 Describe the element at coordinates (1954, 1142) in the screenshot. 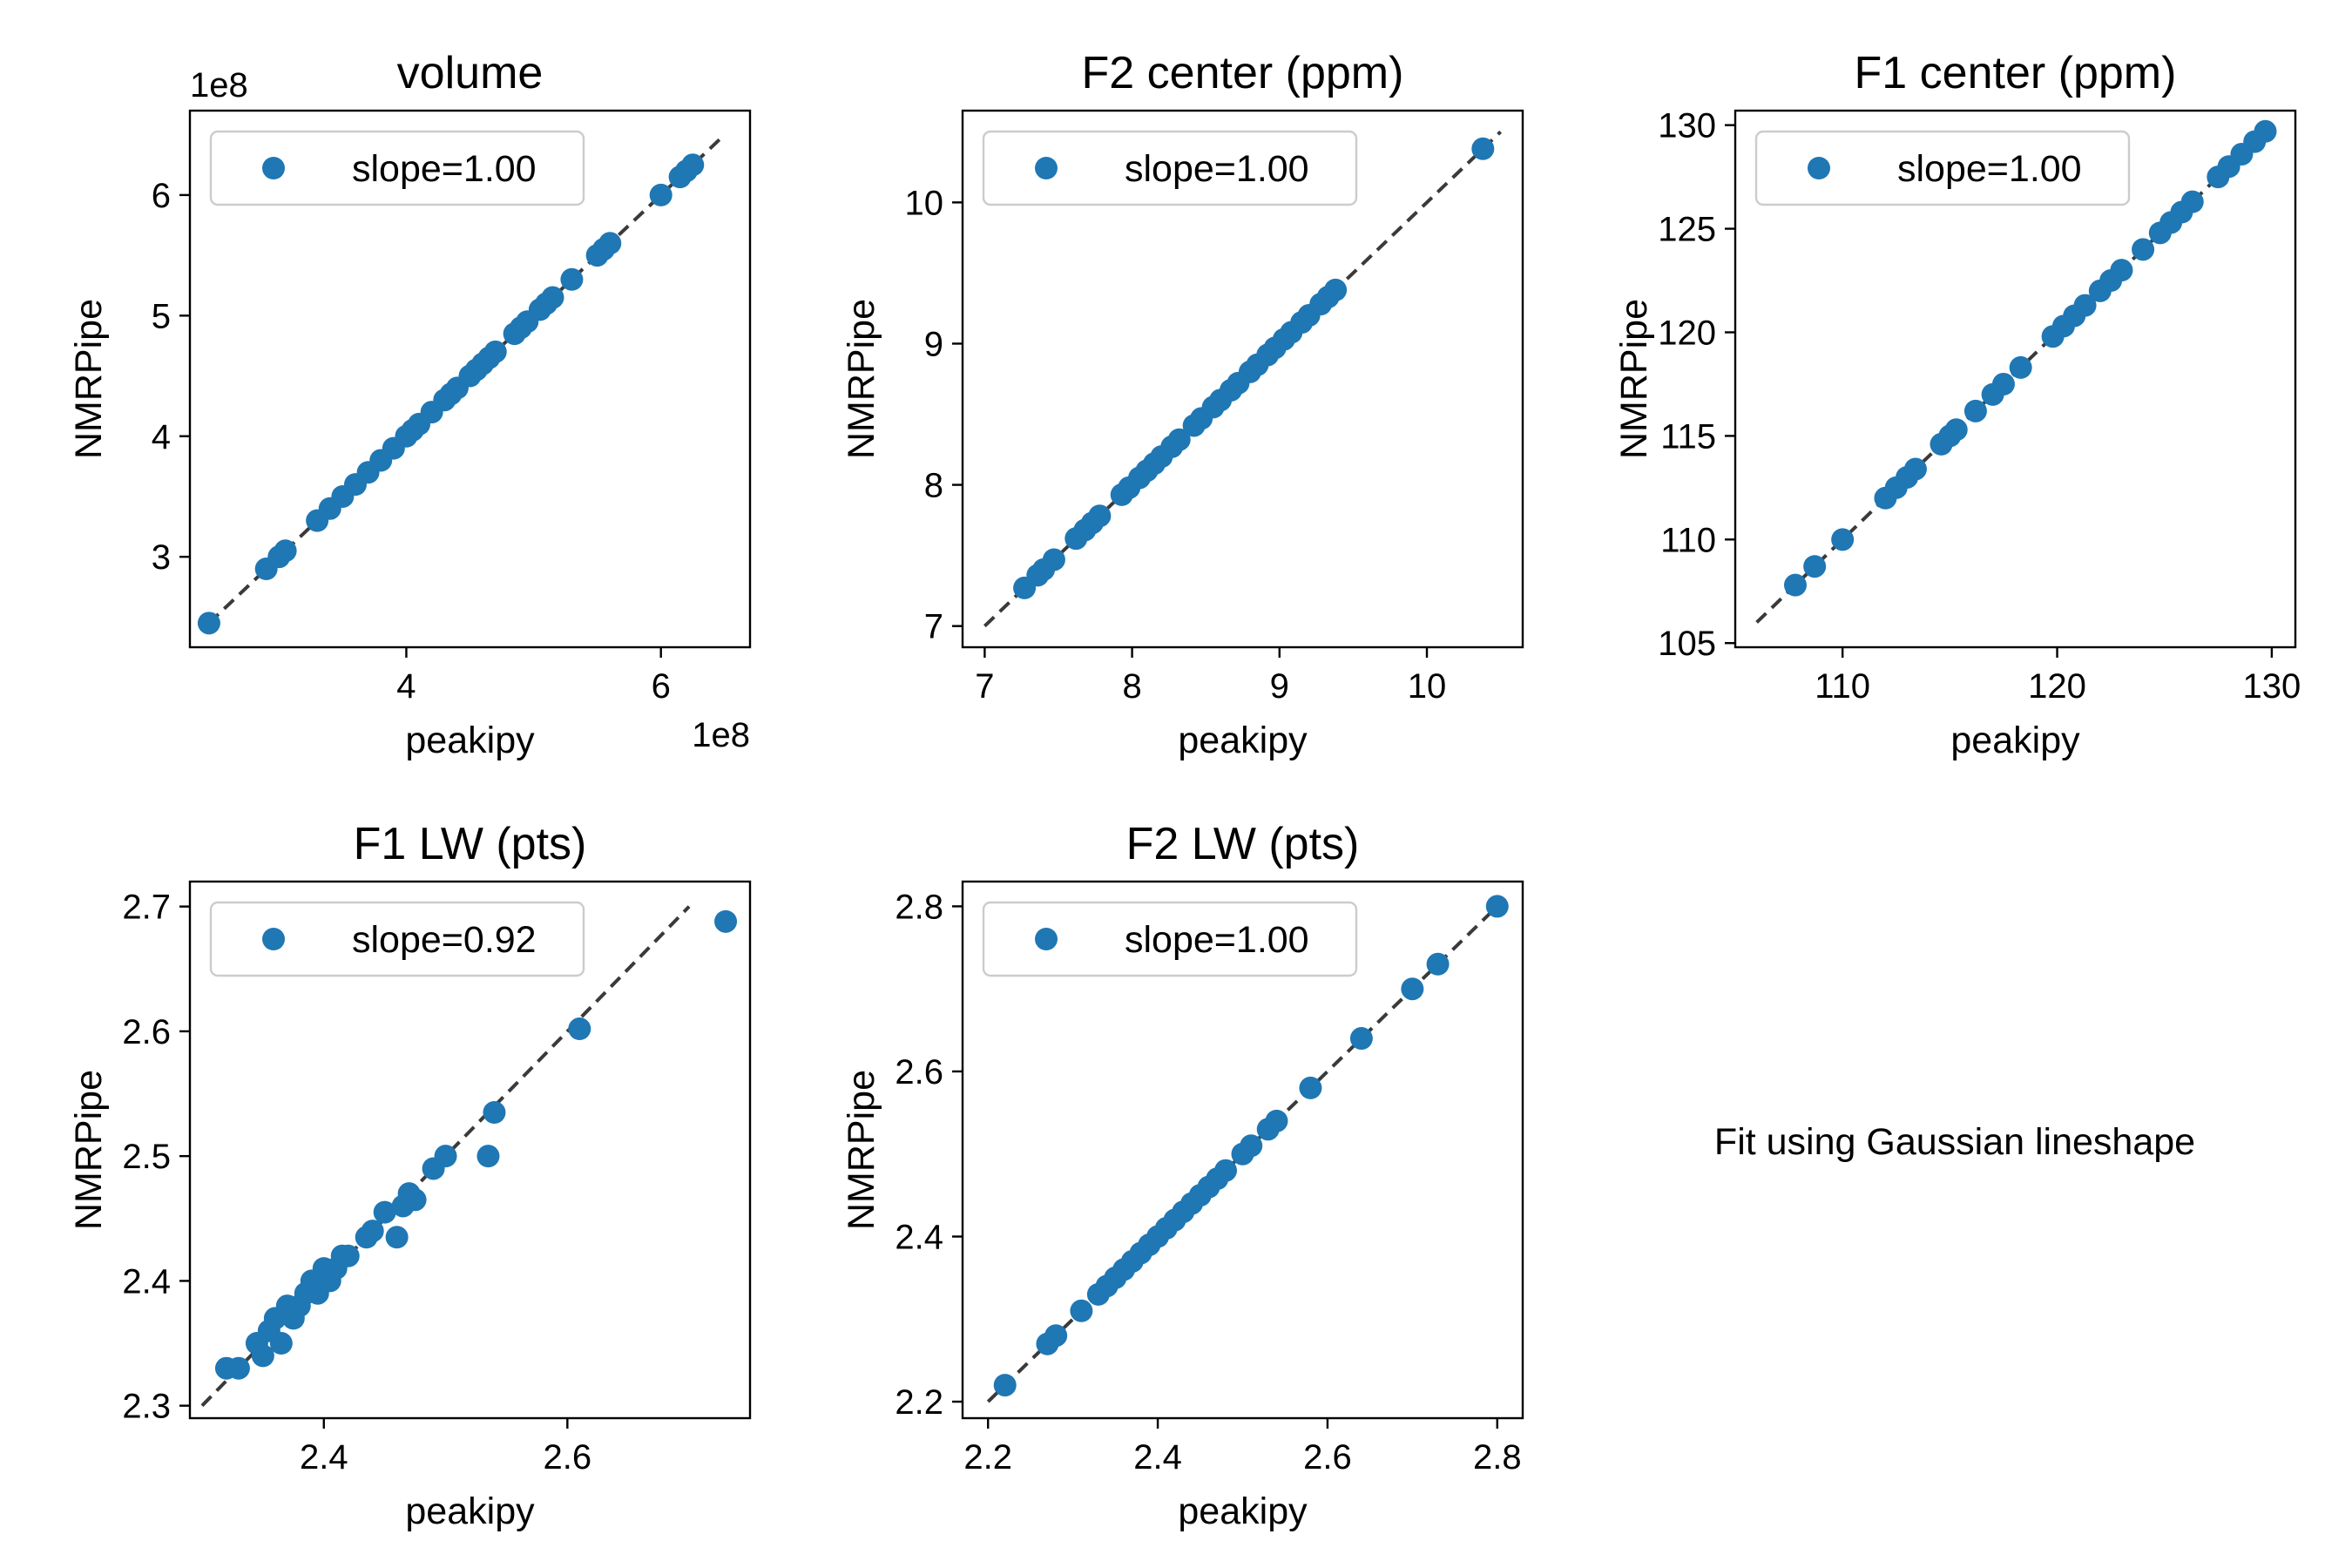

I see `figure-note: Fit using Gaussian lineshape` at that location.